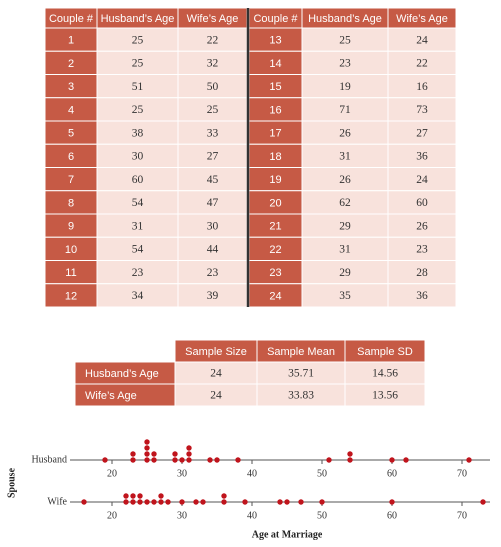 This screenshot has width=501, height=547. Describe the element at coordinates (213, 64) in the screenshot. I see `table-cell: 32` at that location.